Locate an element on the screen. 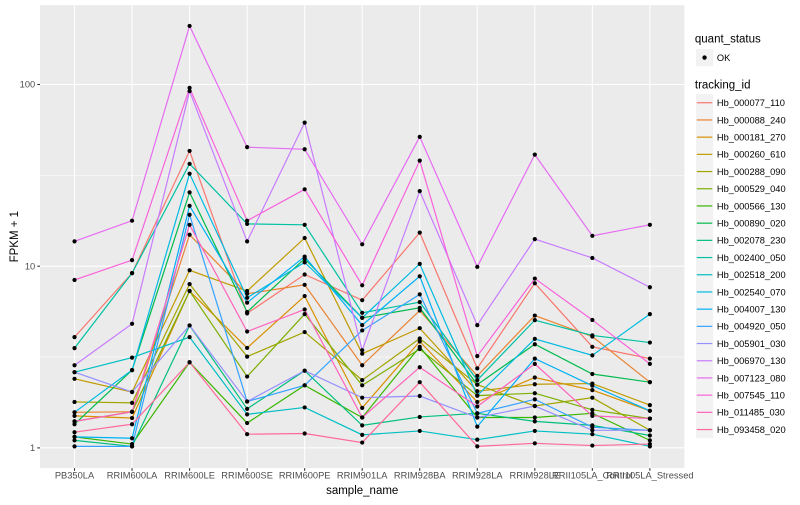 This screenshot has height=505, width=800. svg-text: 1 is located at coordinates (32, 448).